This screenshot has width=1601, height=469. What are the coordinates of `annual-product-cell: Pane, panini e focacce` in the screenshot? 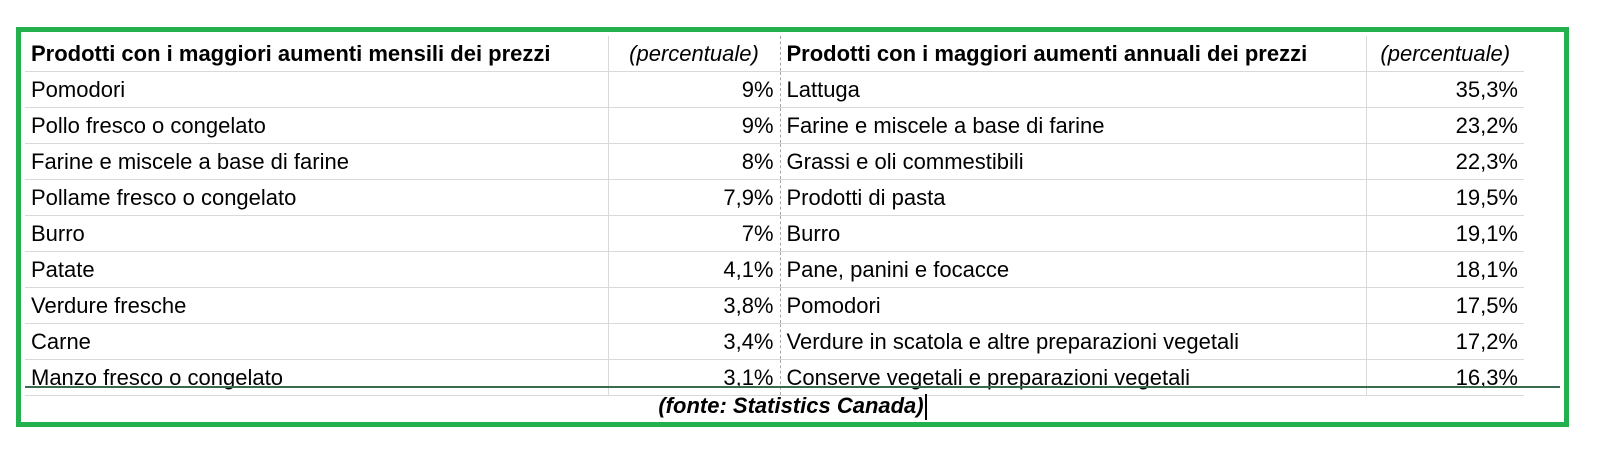 It's located at (1073, 269).